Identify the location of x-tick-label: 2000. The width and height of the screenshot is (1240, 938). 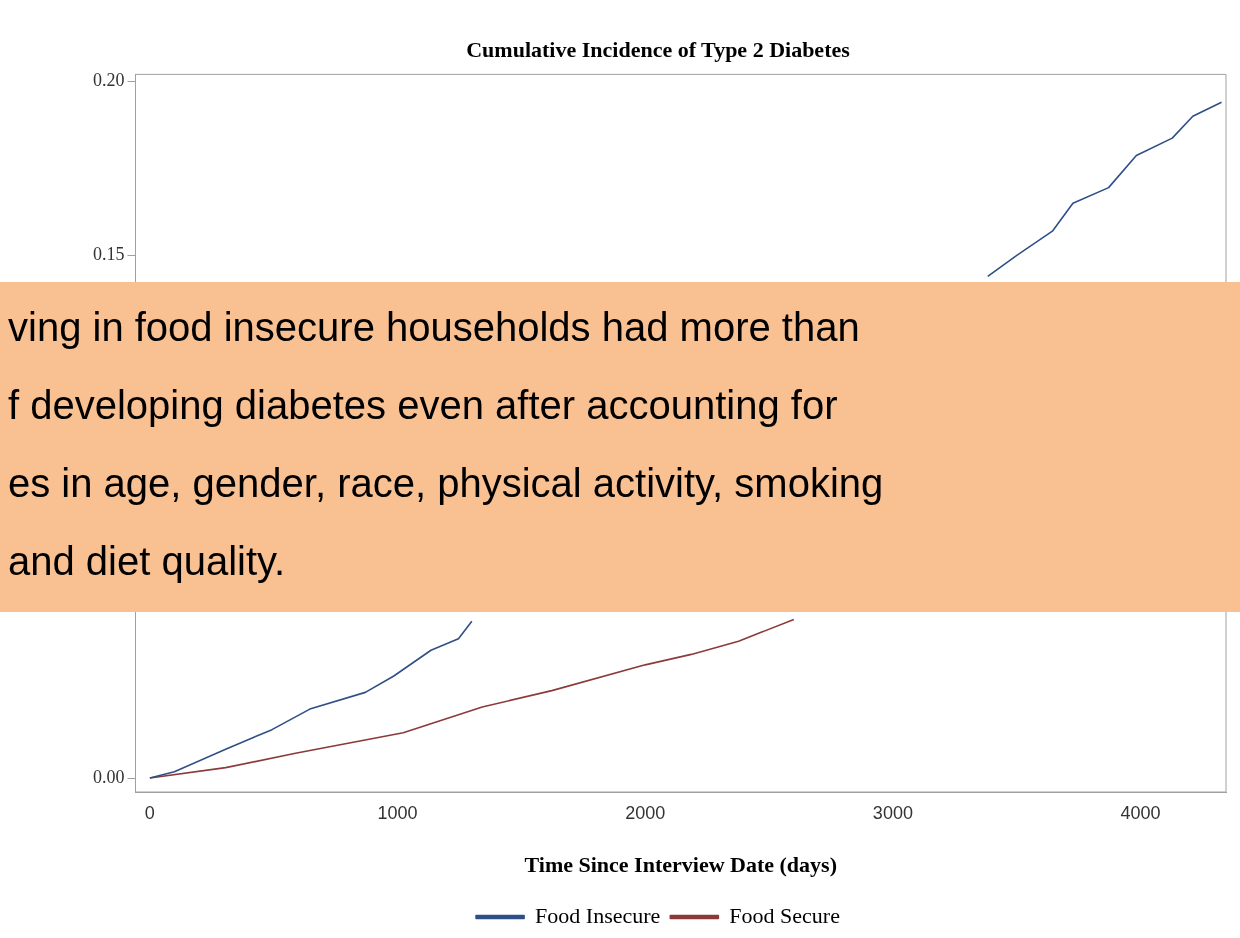
(645, 812).